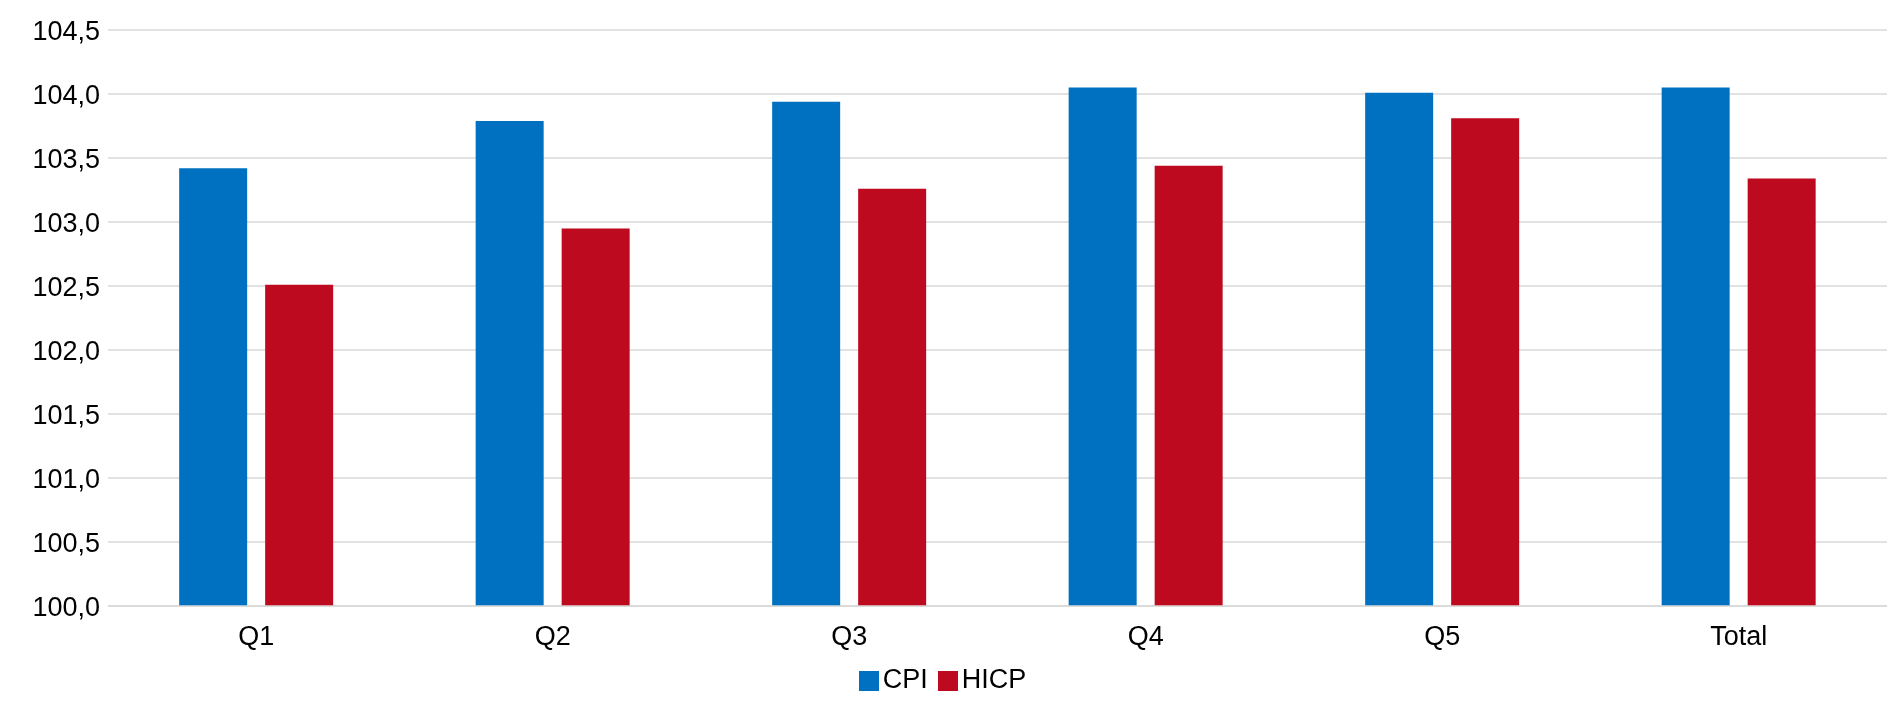 Image resolution: width=1903 pixels, height=703 pixels. Describe the element at coordinates (1739, 636) in the screenshot. I see `x-tick-label: Total` at that location.